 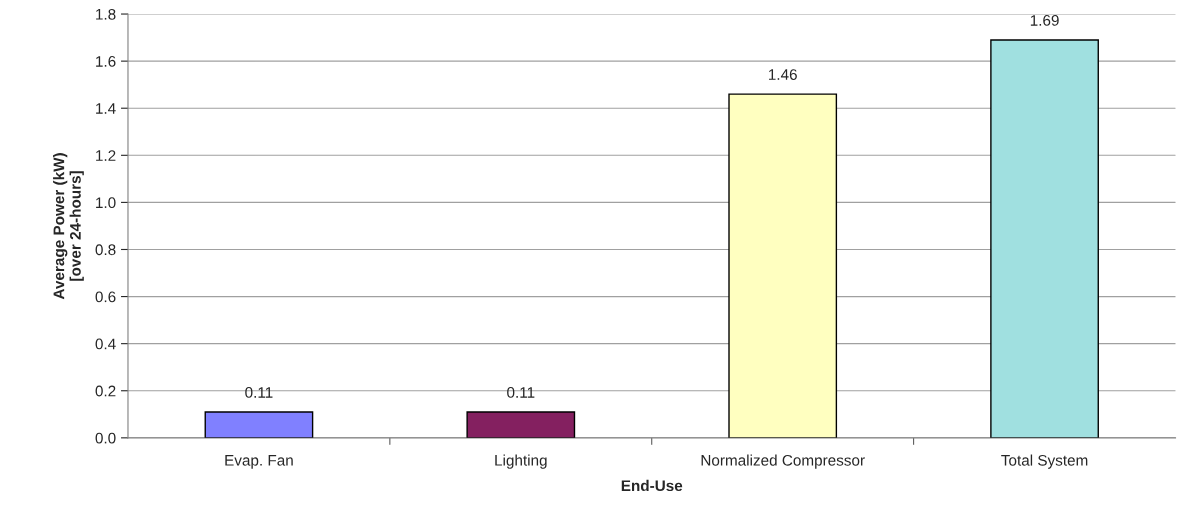 What do you see at coordinates (259, 462) in the screenshot?
I see `x-tick-label: Evap. Fan` at bounding box center [259, 462].